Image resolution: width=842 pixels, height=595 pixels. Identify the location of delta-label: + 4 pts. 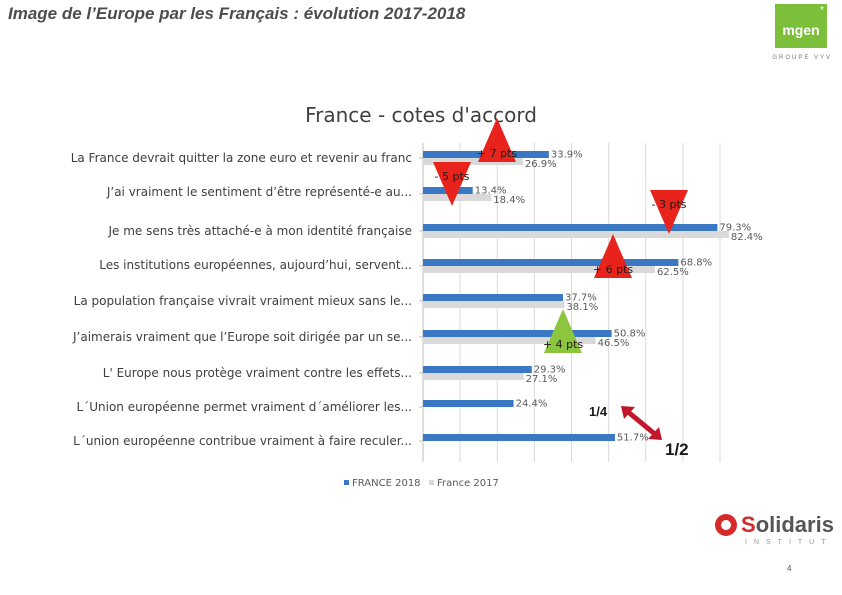
(563, 344).